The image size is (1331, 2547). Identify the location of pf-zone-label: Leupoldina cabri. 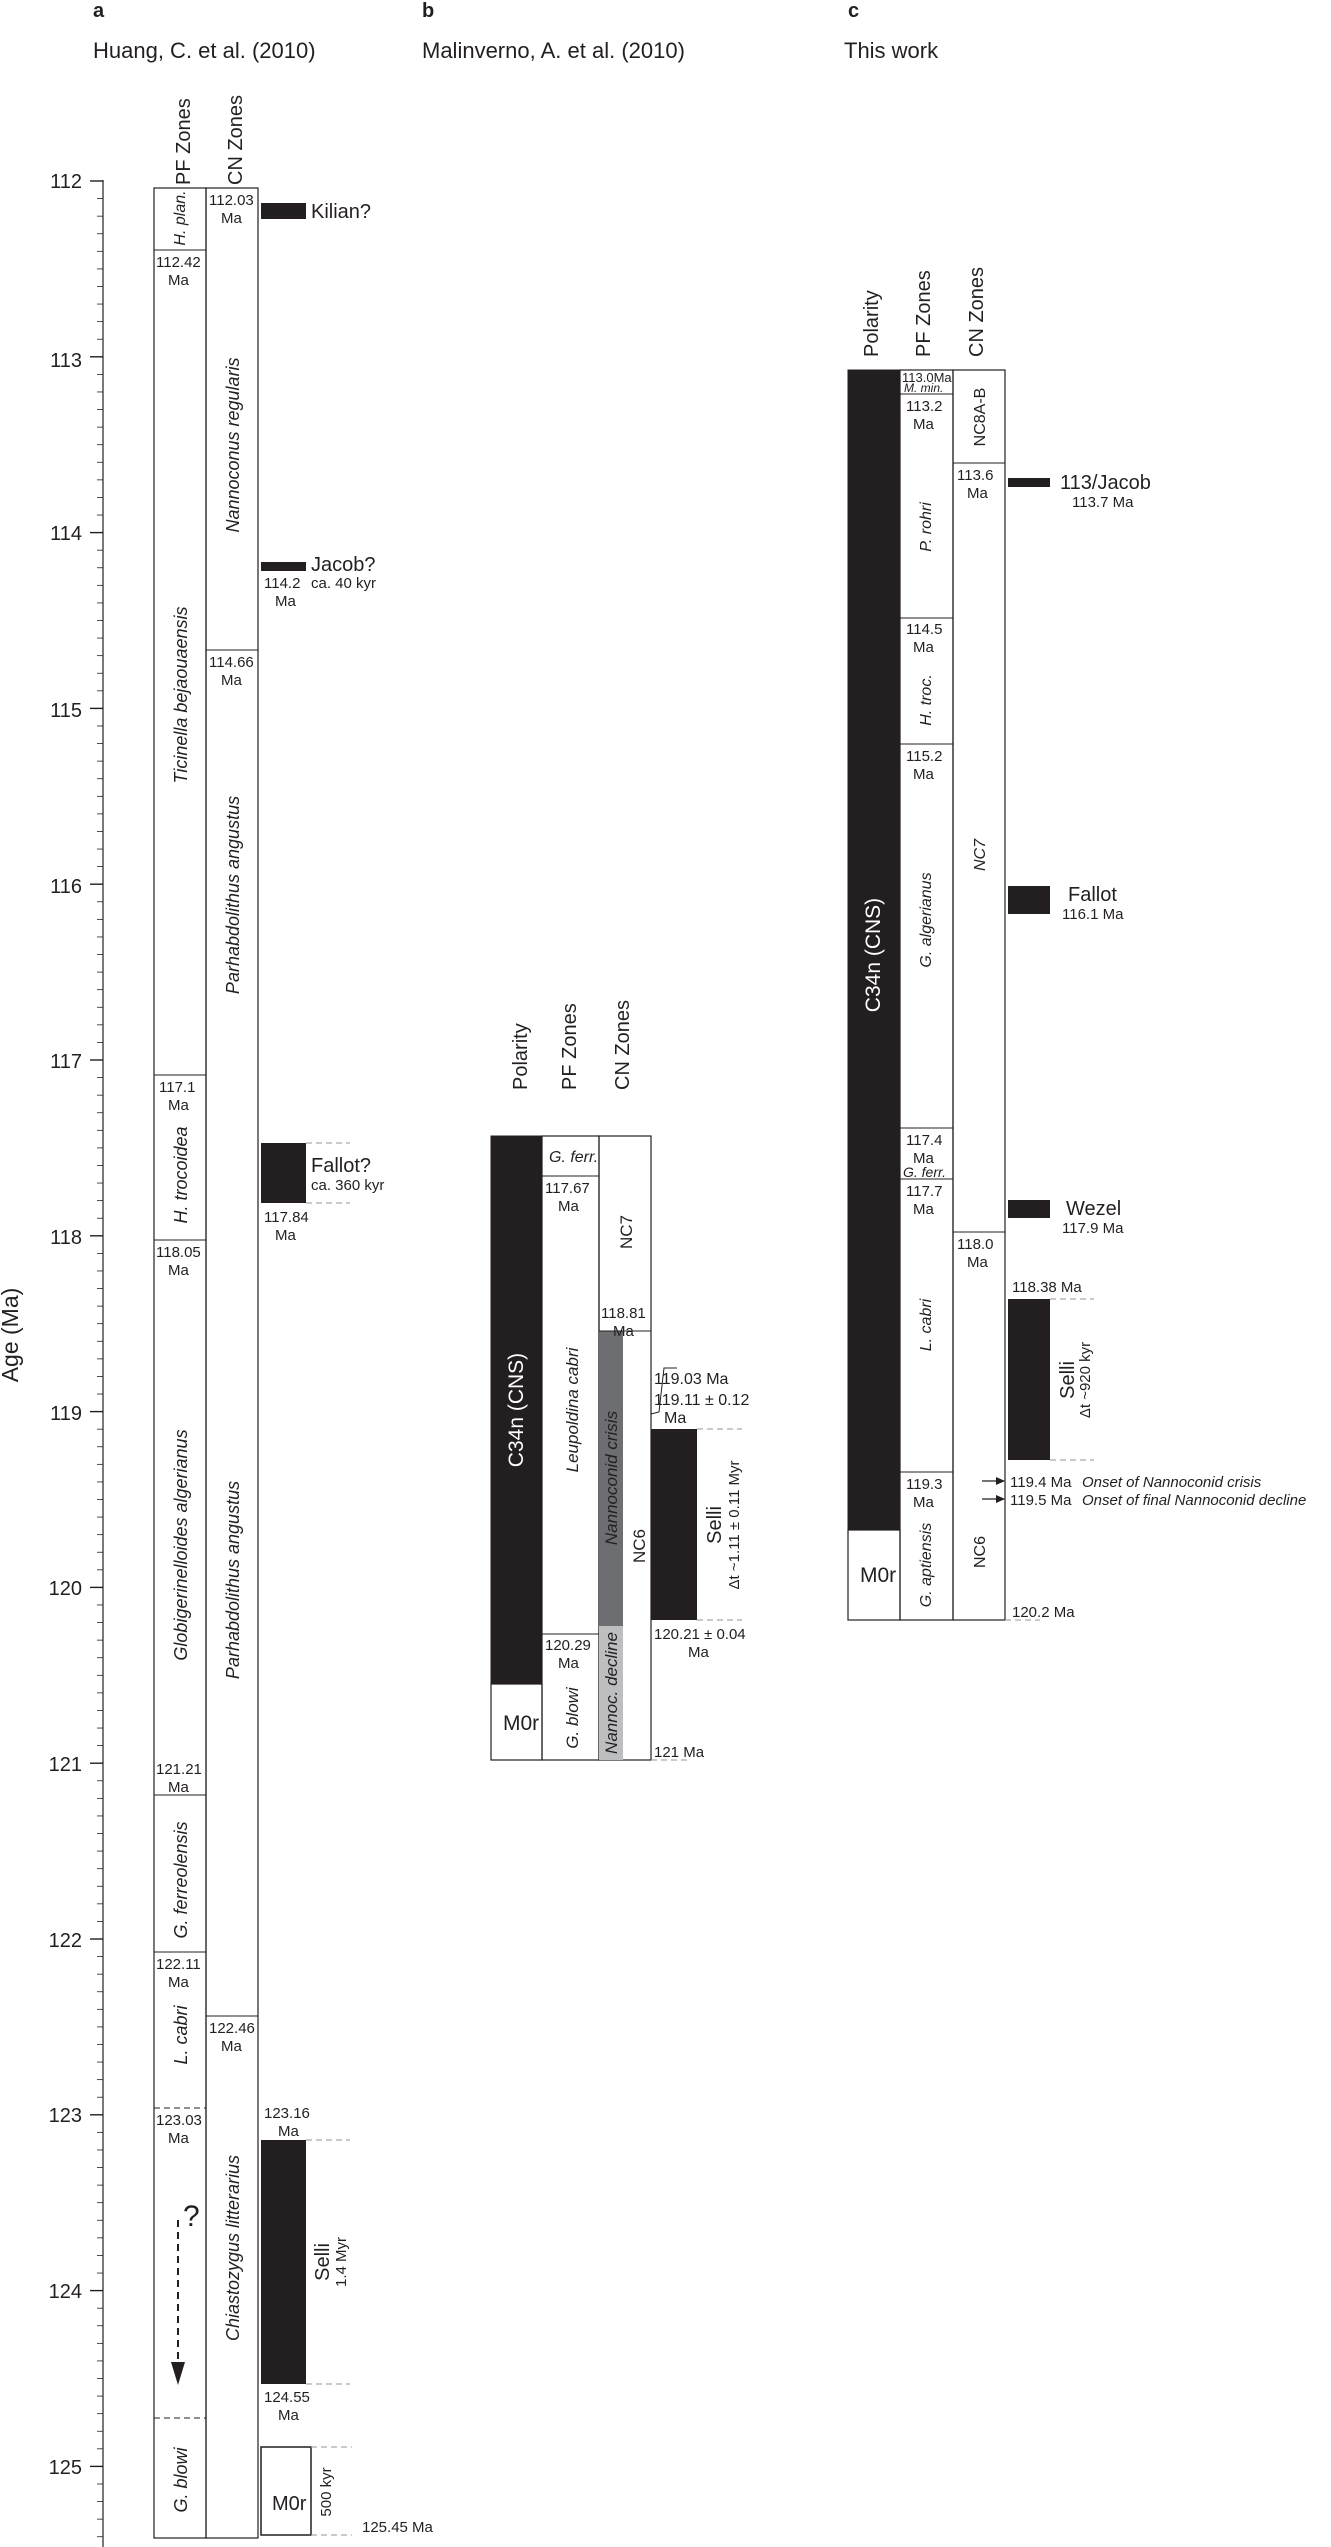
(572, 1409).